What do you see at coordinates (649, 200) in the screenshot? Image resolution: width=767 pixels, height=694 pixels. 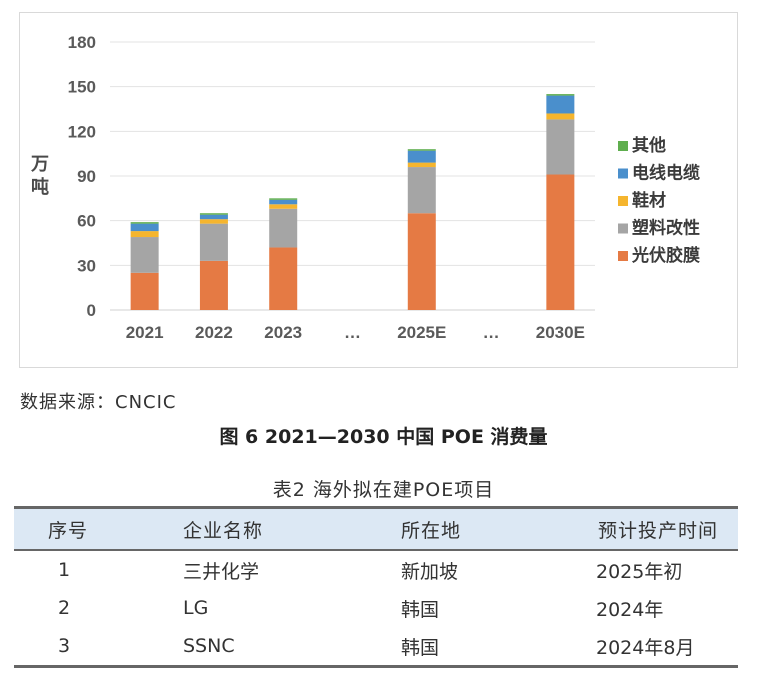 I see `legend-label: 鞋材` at bounding box center [649, 200].